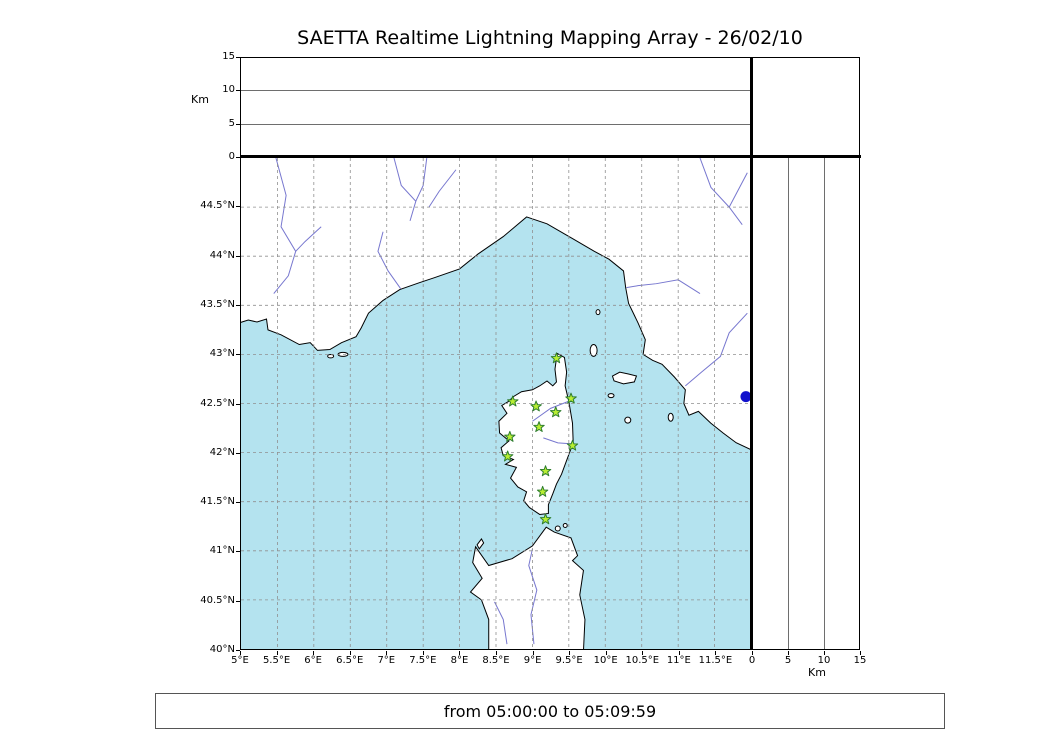 The height and width of the screenshot is (750, 1050). I want to click on altitude-y-tick-label: 0, so click(231, 156).